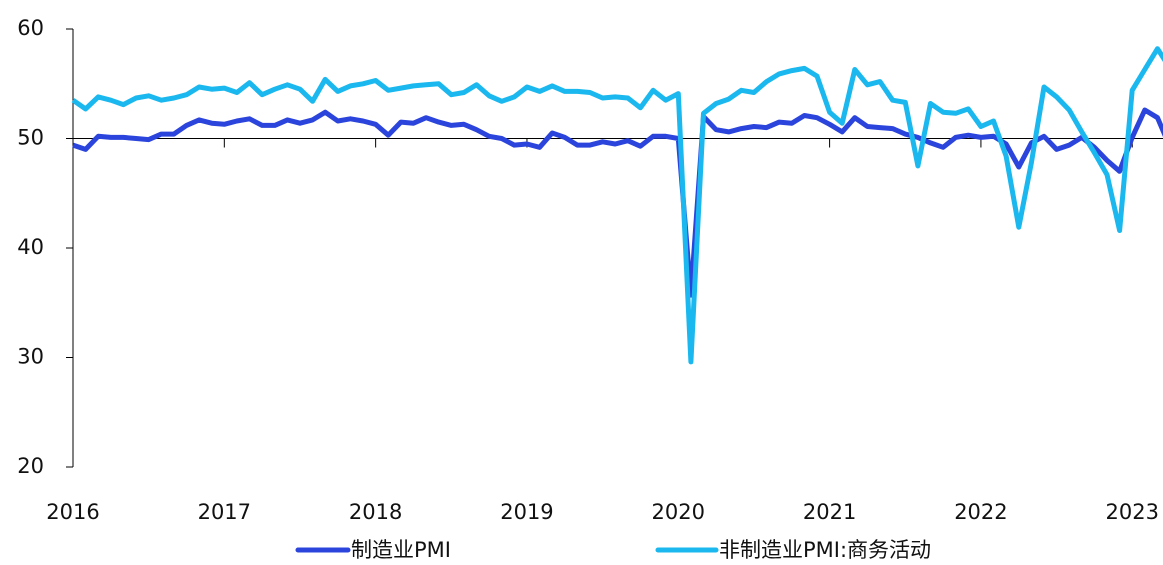  What do you see at coordinates (613, 550) in the screenshot?
I see `legend: 制造业PMI 非制造业PMI:商务活动` at bounding box center [613, 550].